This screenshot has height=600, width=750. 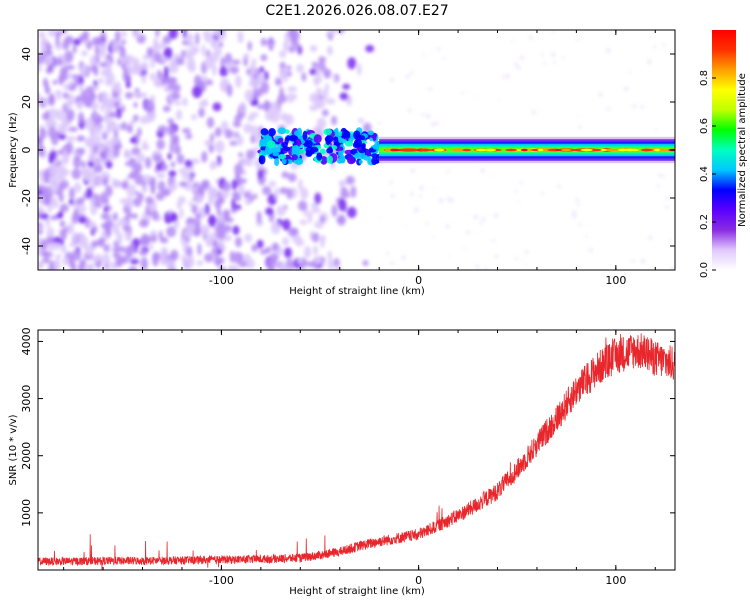 What do you see at coordinates (13, 449) in the screenshot?
I see `snr-ylabel: SNR (10 * v/v)` at bounding box center [13, 449].